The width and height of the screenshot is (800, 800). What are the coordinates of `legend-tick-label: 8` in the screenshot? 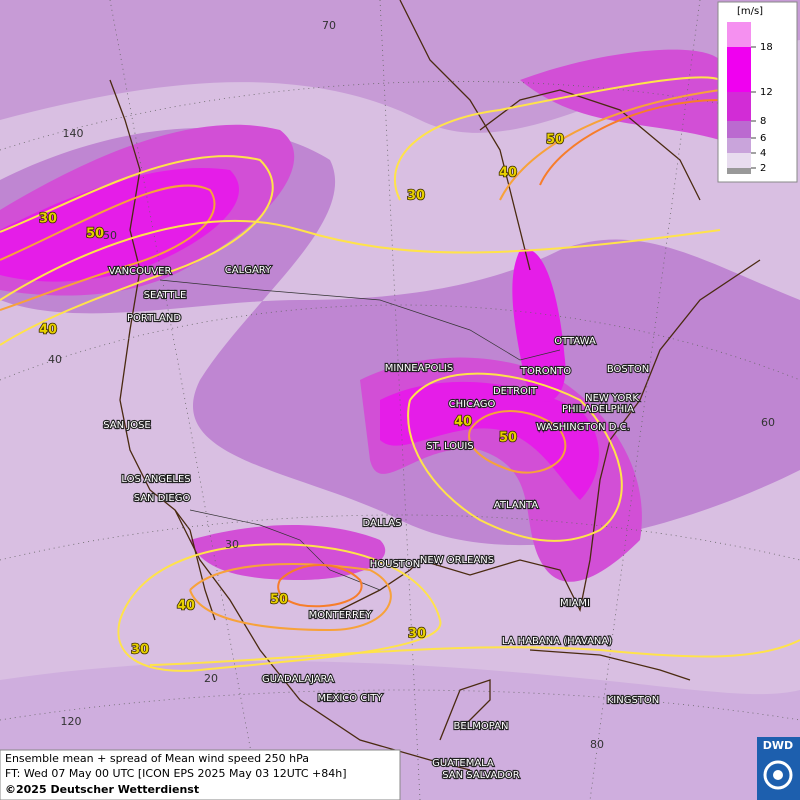 It's located at (763, 121).